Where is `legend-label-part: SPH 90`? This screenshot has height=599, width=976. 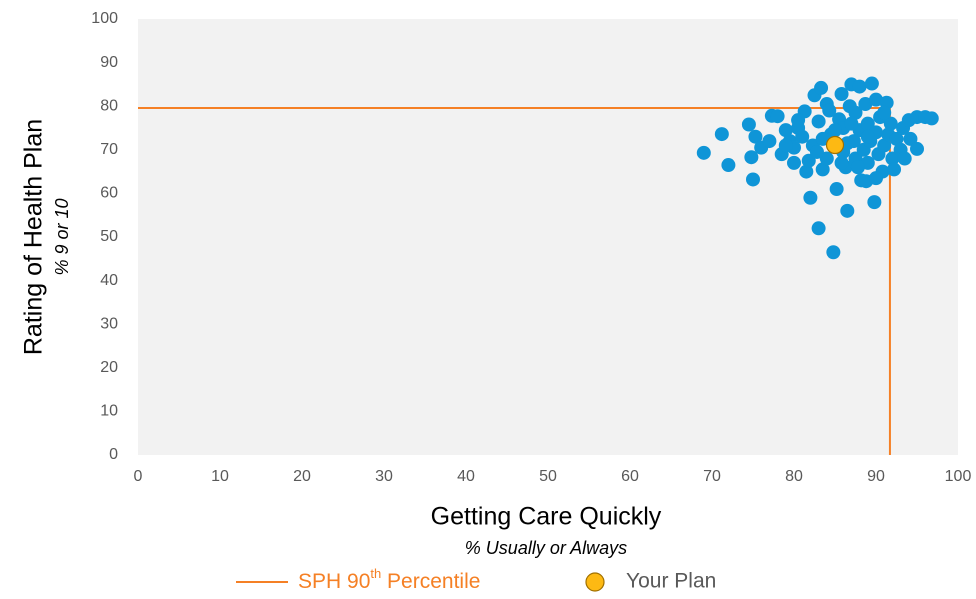
legend-label-part: SPH 90 is located at coordinates (334, 581).